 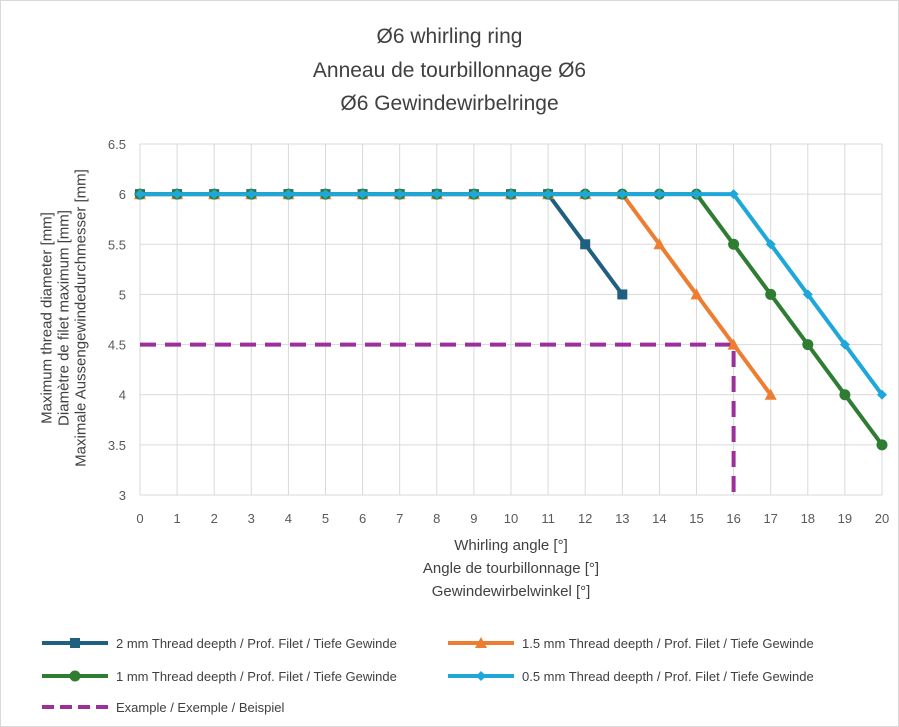 I want to click on y-axis-label-line-3: Maximale Aussengewindedurchmesser [mm], so click(x=81, y=318).